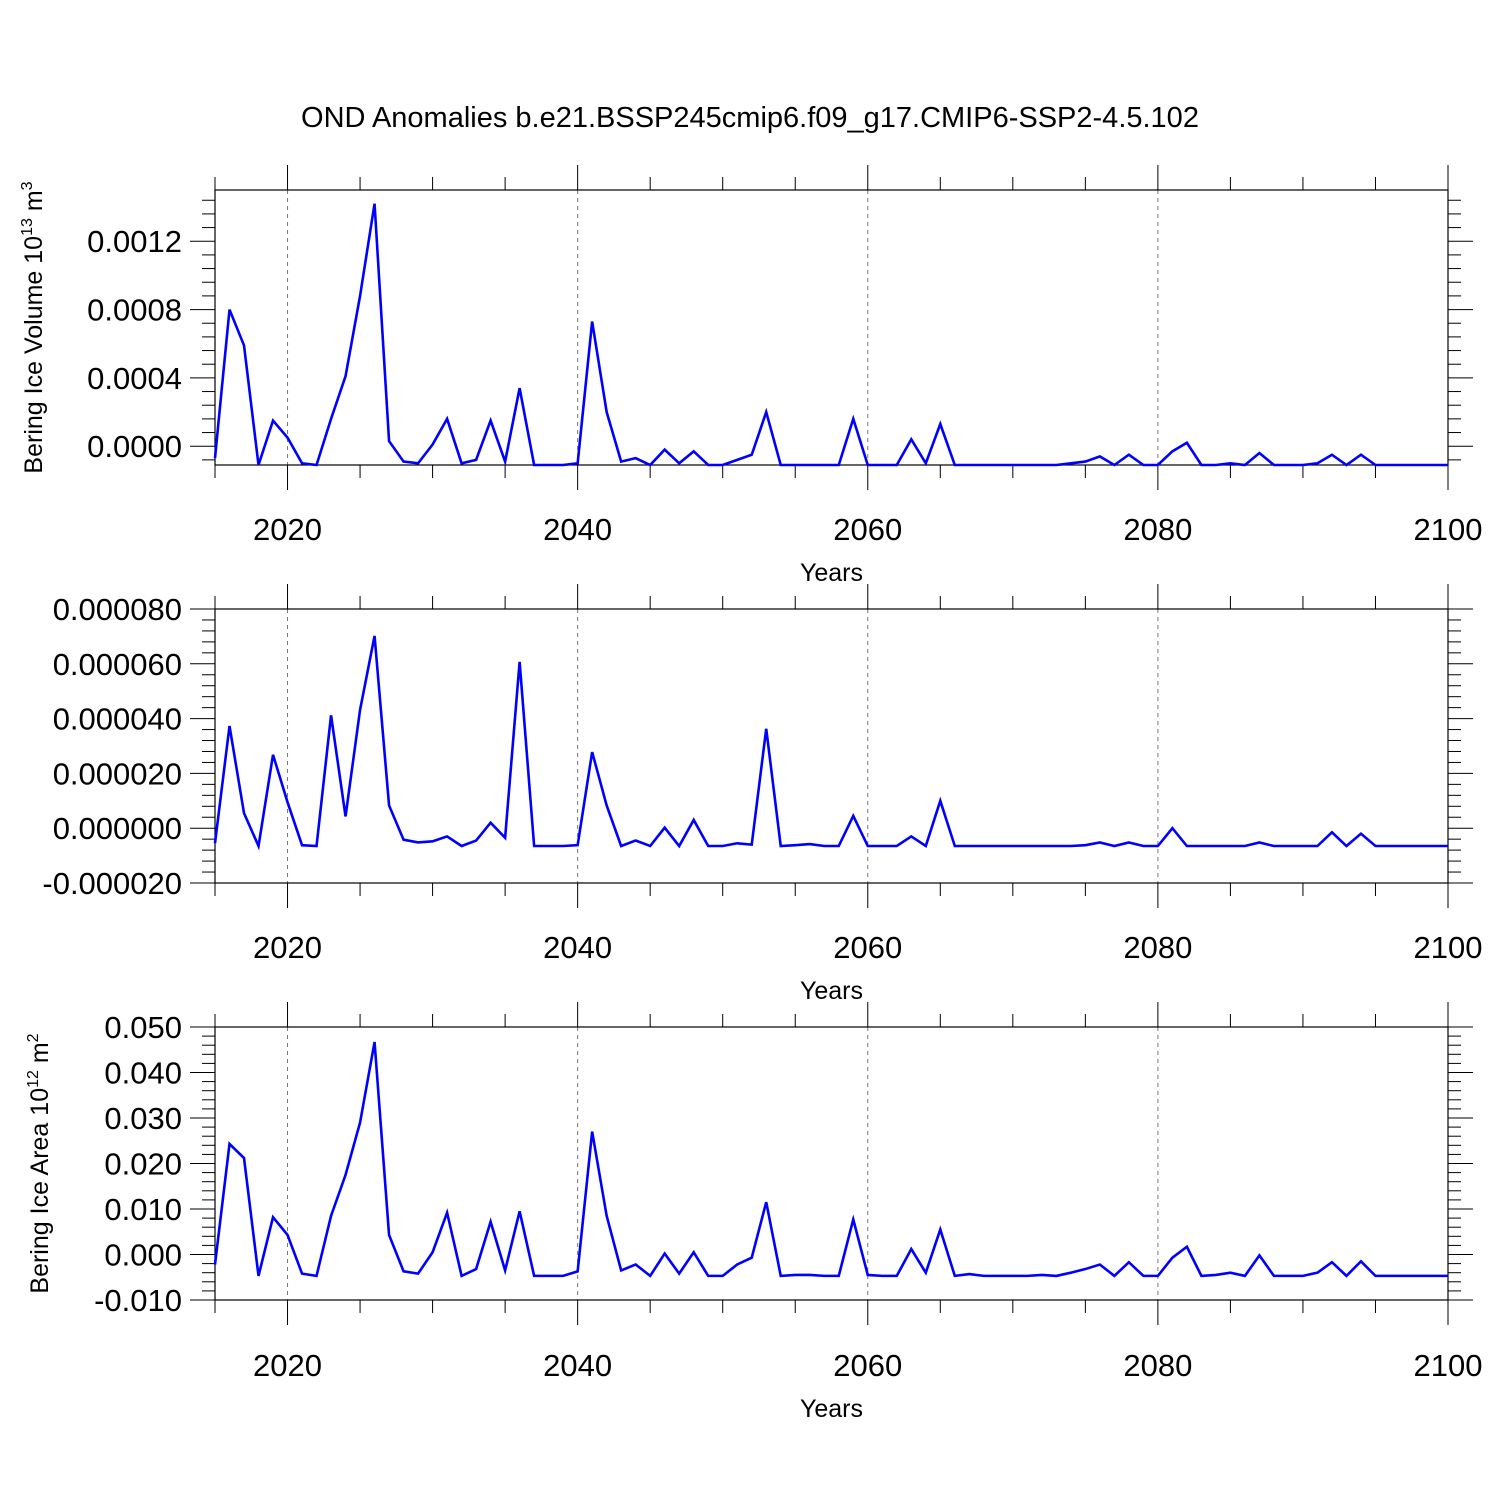 The width and height of the screenshot is (1500, 1500). I want to click on y-tick-label: 0.050, so click(143, 1027).